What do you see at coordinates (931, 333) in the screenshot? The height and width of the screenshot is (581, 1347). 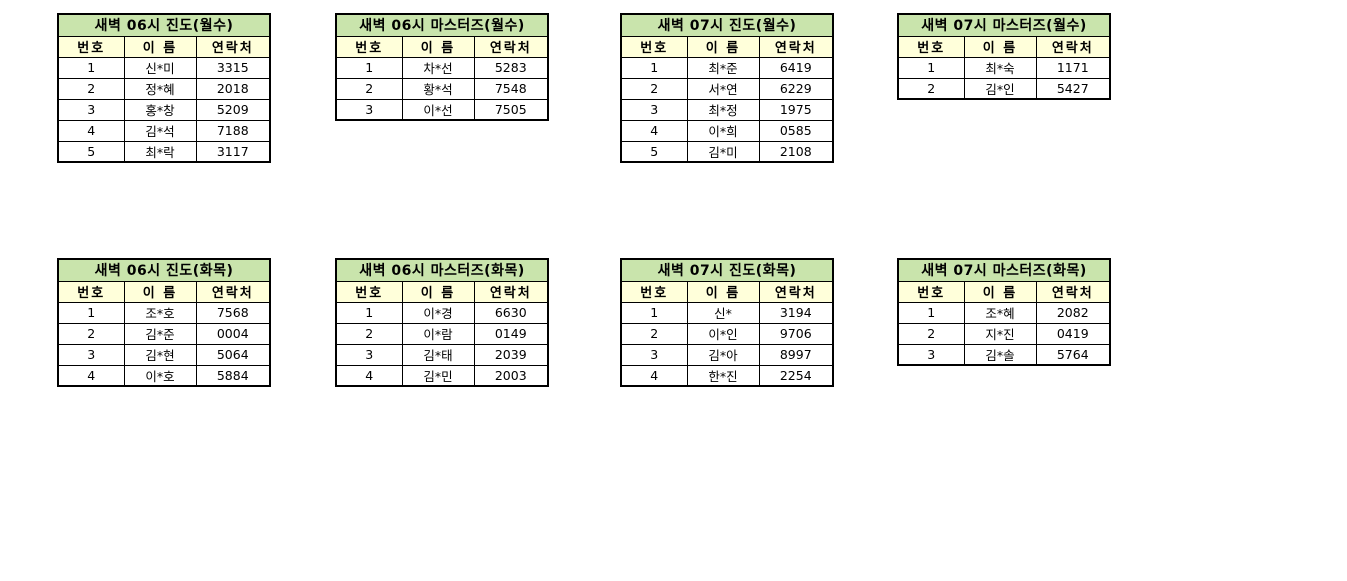 I see `row-number-cell: 2` at bounding box center [931, 333].